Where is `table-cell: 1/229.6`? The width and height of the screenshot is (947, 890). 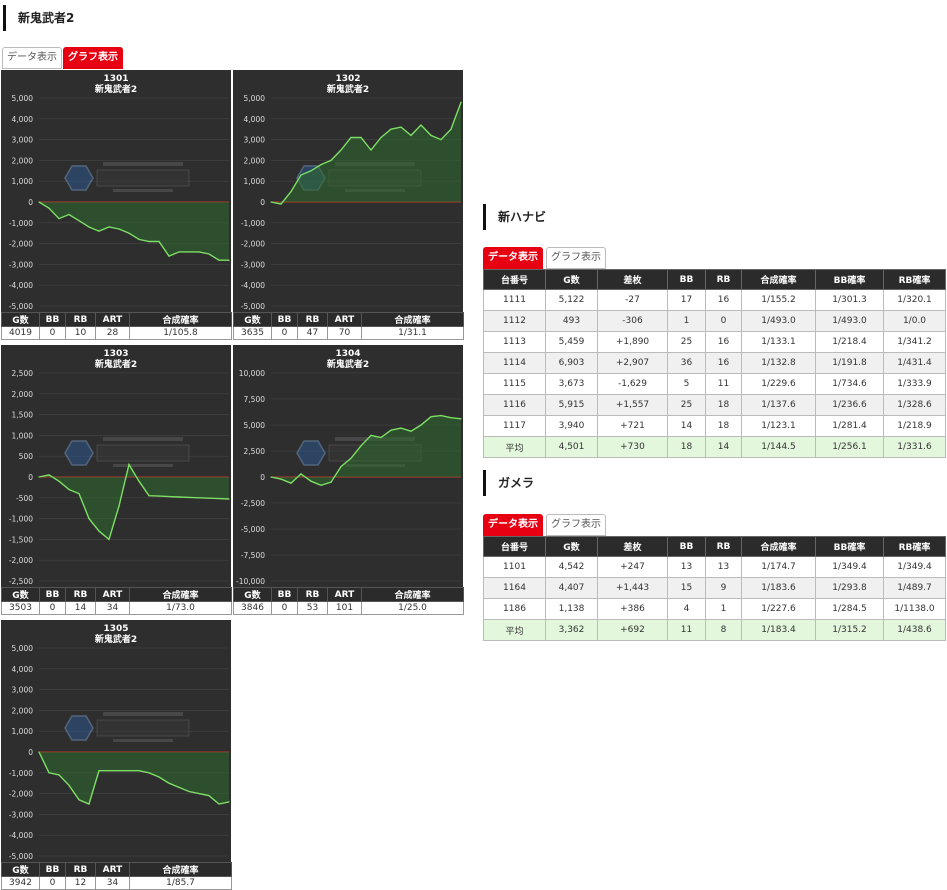 table-cell: 1/229.6 is located at coordinates (778, 384).